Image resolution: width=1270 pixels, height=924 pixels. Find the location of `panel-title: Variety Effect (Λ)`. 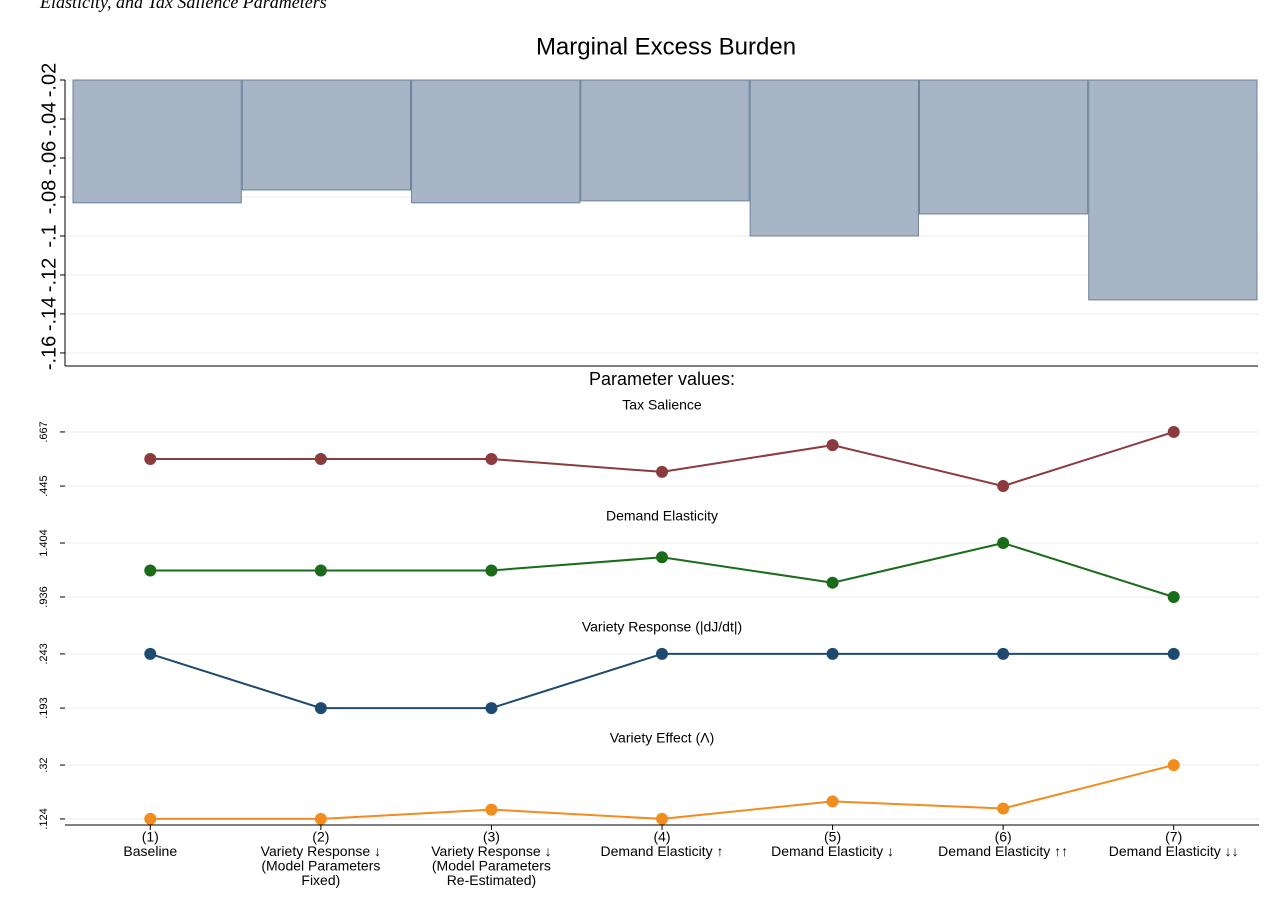

panel-title: Variety Effect (Λ) is located at coordinates (662, 738).